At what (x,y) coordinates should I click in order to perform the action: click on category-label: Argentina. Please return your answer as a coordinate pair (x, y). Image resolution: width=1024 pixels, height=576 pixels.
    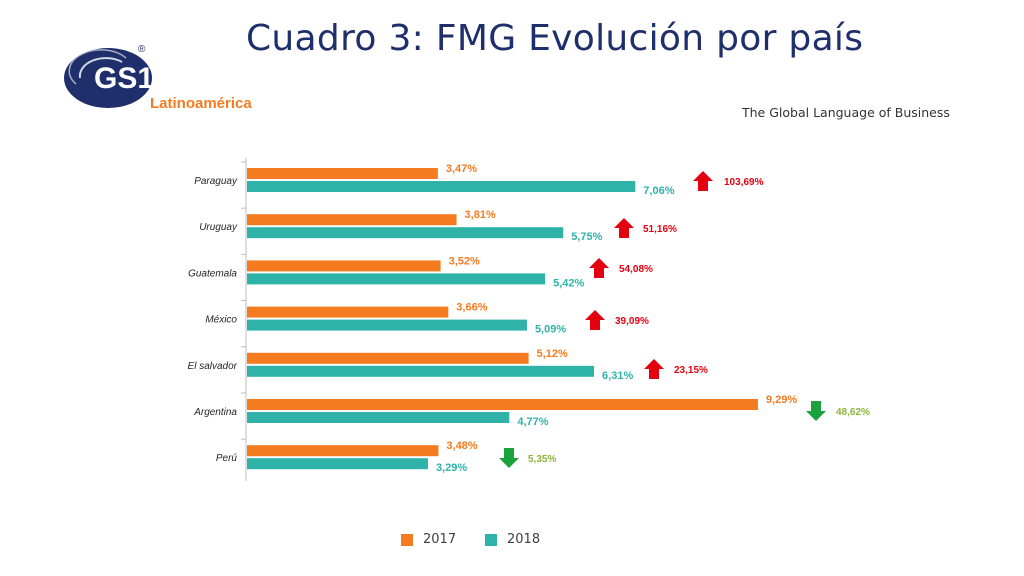
    Looking at the image, I should click on (215, 412).